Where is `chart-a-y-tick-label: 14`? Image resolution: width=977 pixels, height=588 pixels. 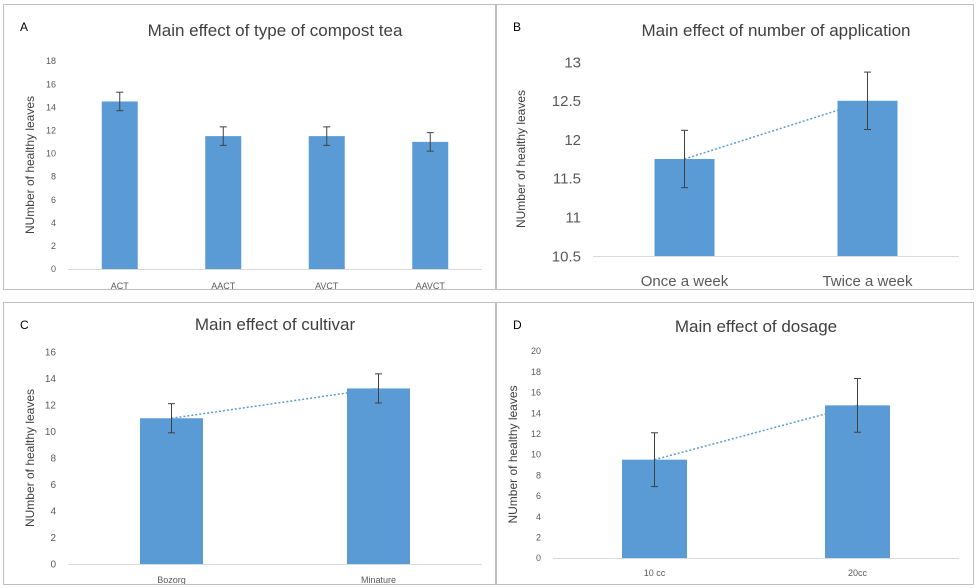
chart-a-y-tick-label: 14 is located at coordinates (51, 107).